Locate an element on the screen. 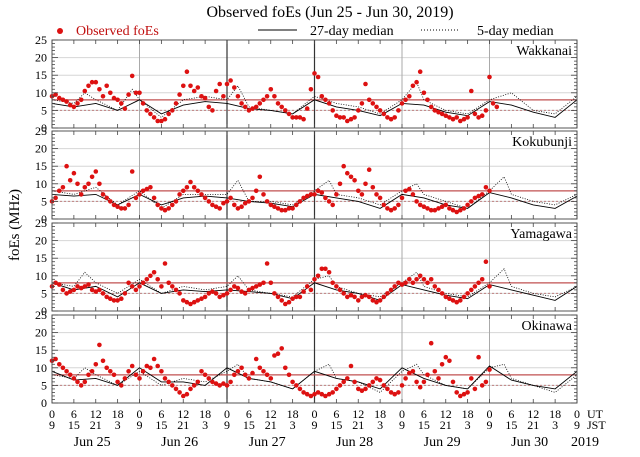 The height and width of the screenshot is (457, 640). day-label: Jun 28 is located at coordinates (354, 442).